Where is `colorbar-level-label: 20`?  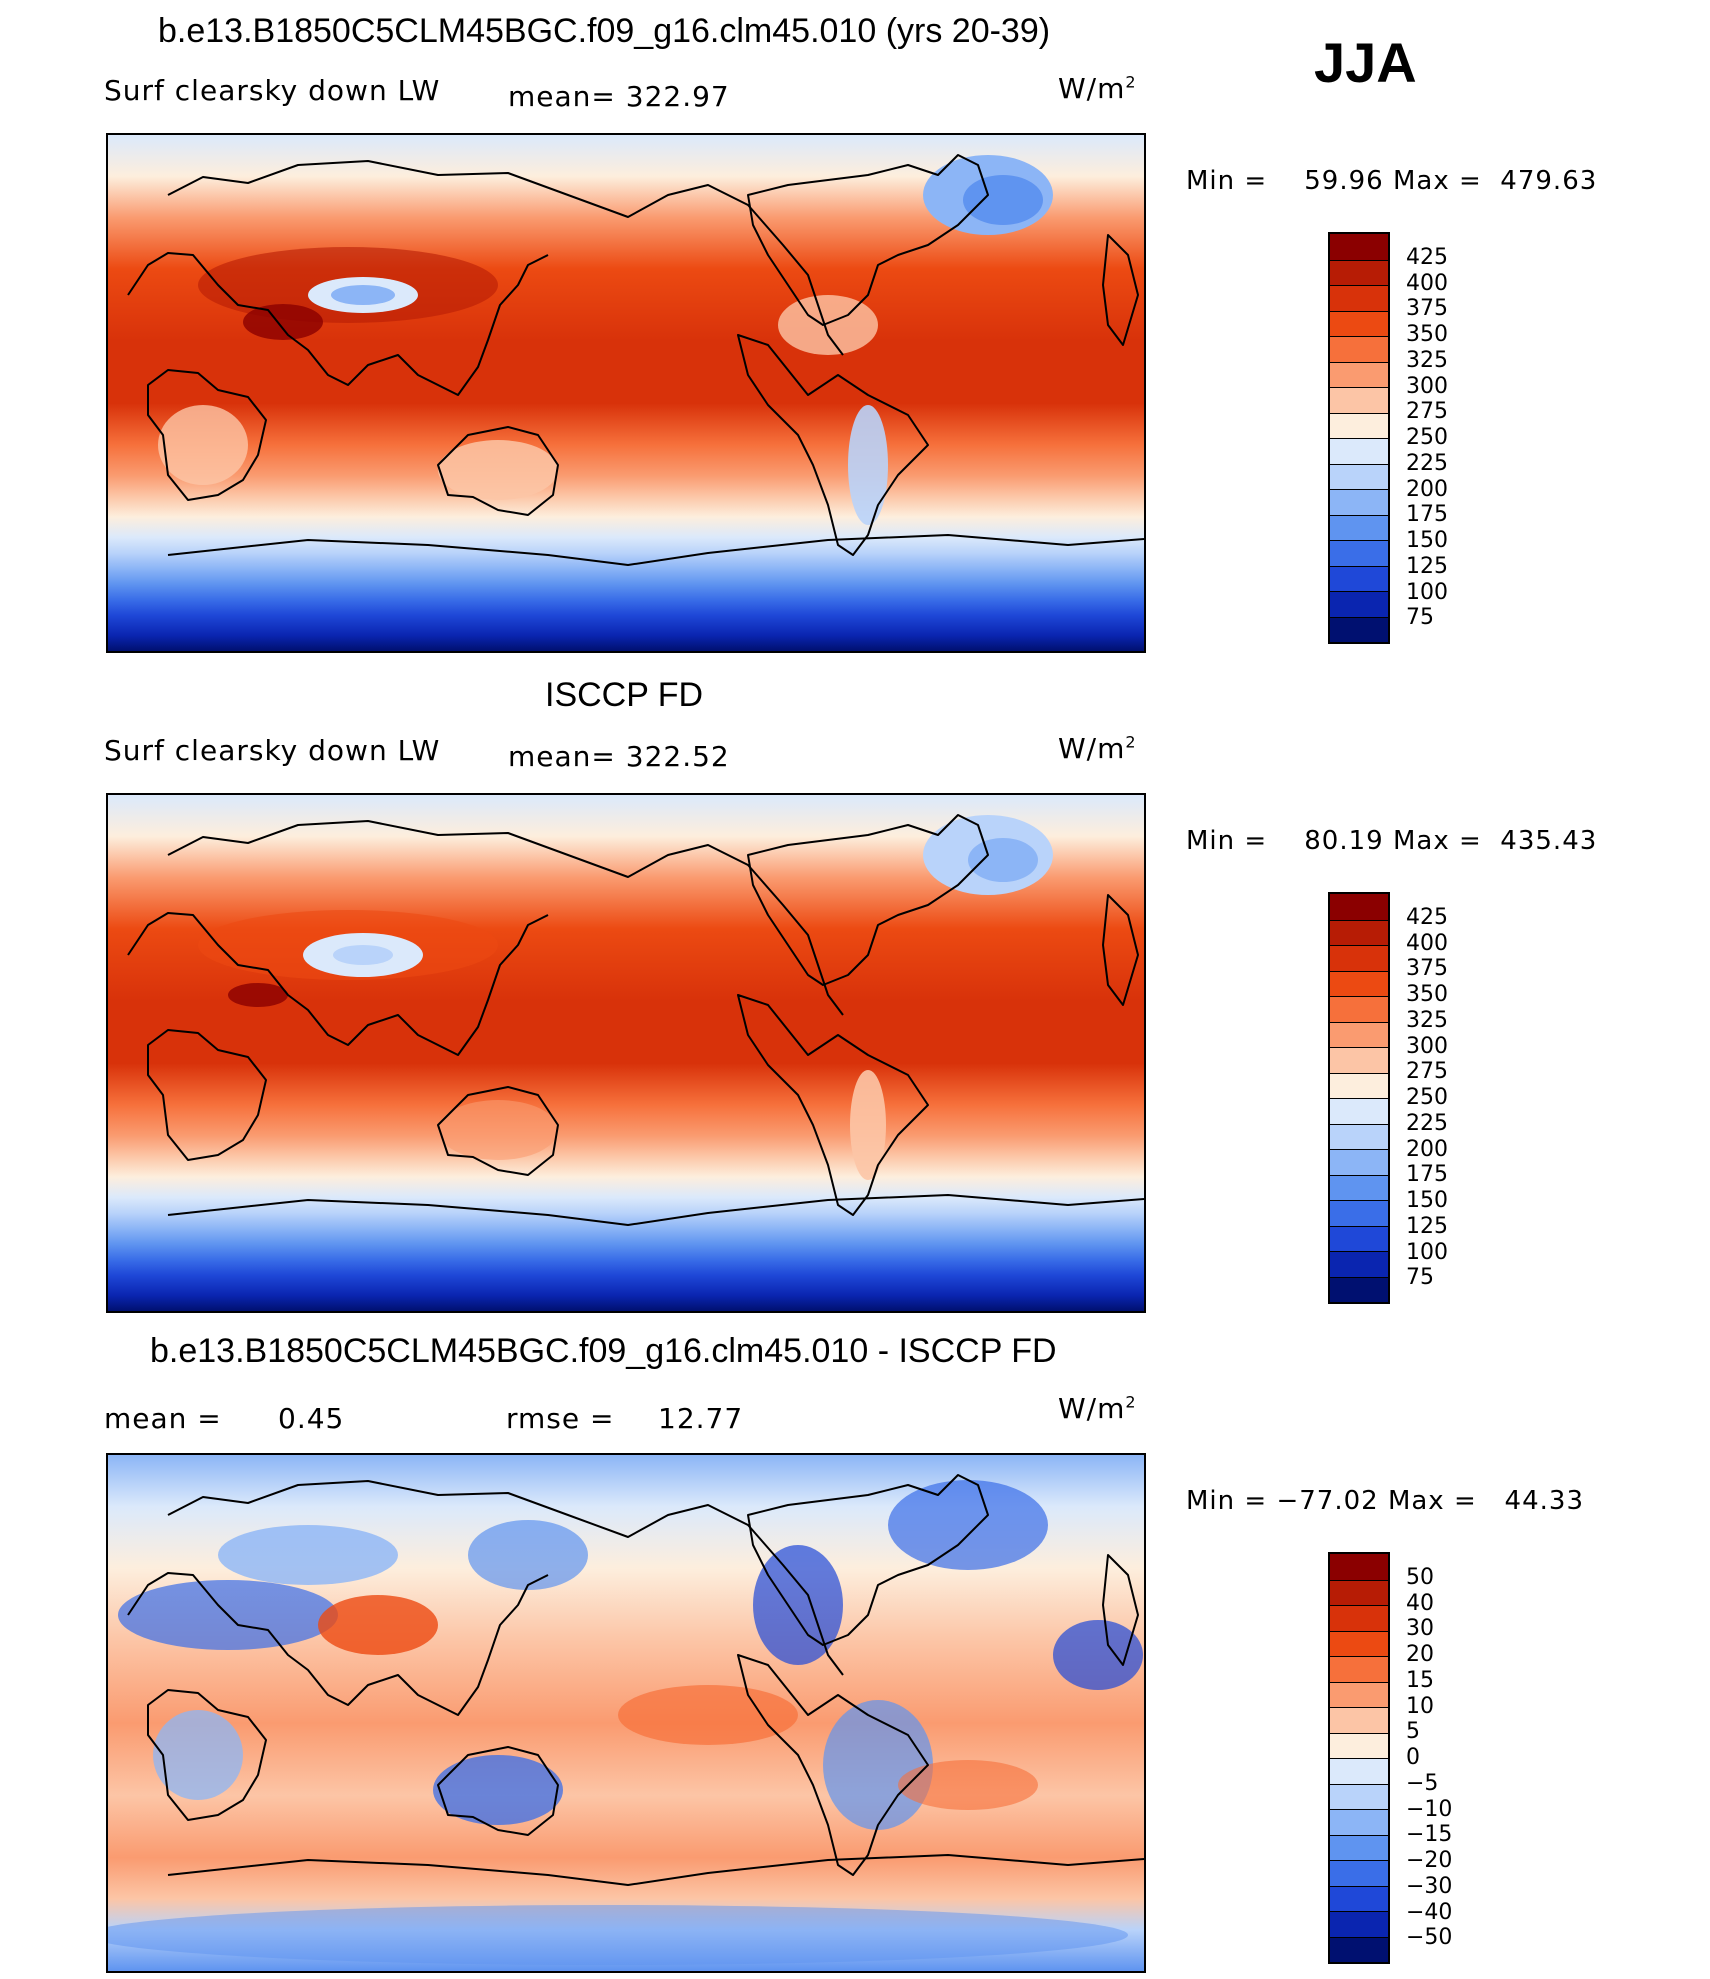 colorbar-level-label: 20 is located at coordinates (1420, 1654).